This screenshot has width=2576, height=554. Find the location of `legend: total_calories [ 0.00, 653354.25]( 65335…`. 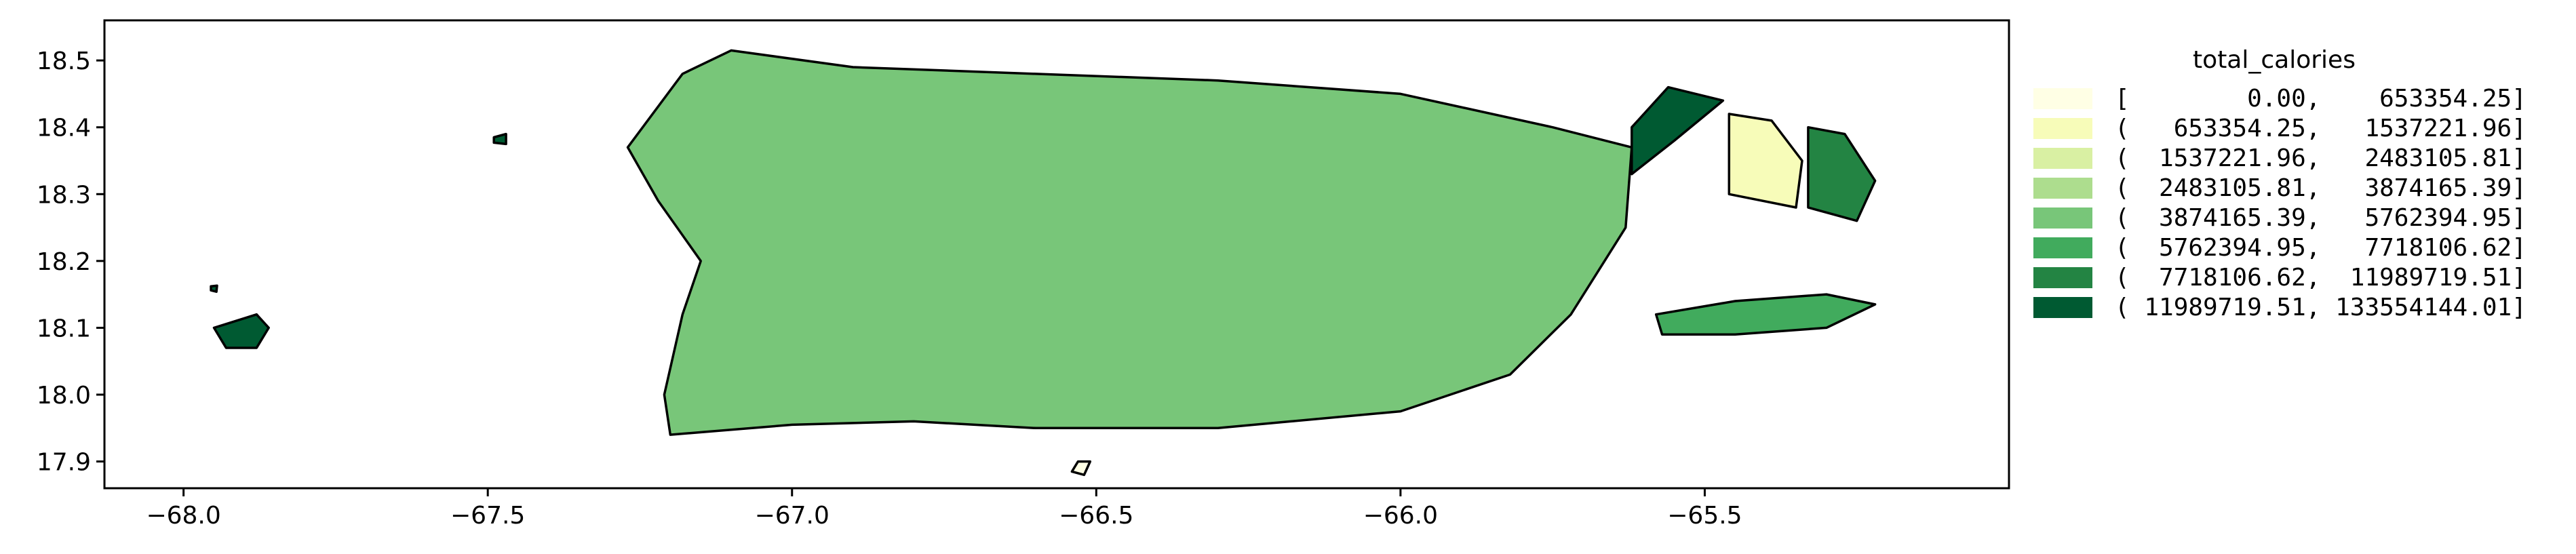

legend: total_calories [ 0.00, 653354.25]( 65335… is located at coordinates (2279, 184).